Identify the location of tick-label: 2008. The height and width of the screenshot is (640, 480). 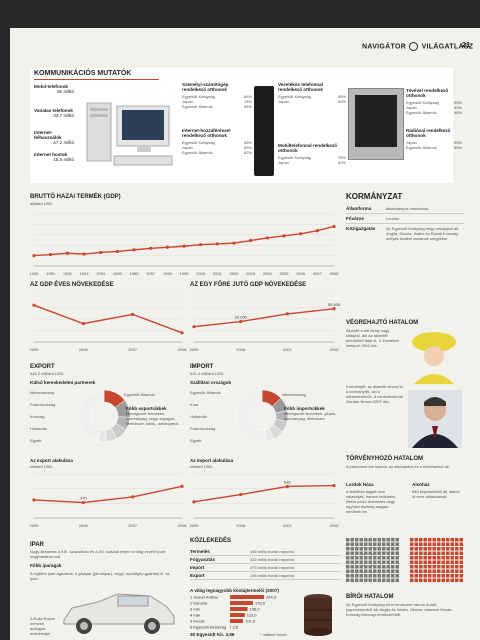
(183, 349).